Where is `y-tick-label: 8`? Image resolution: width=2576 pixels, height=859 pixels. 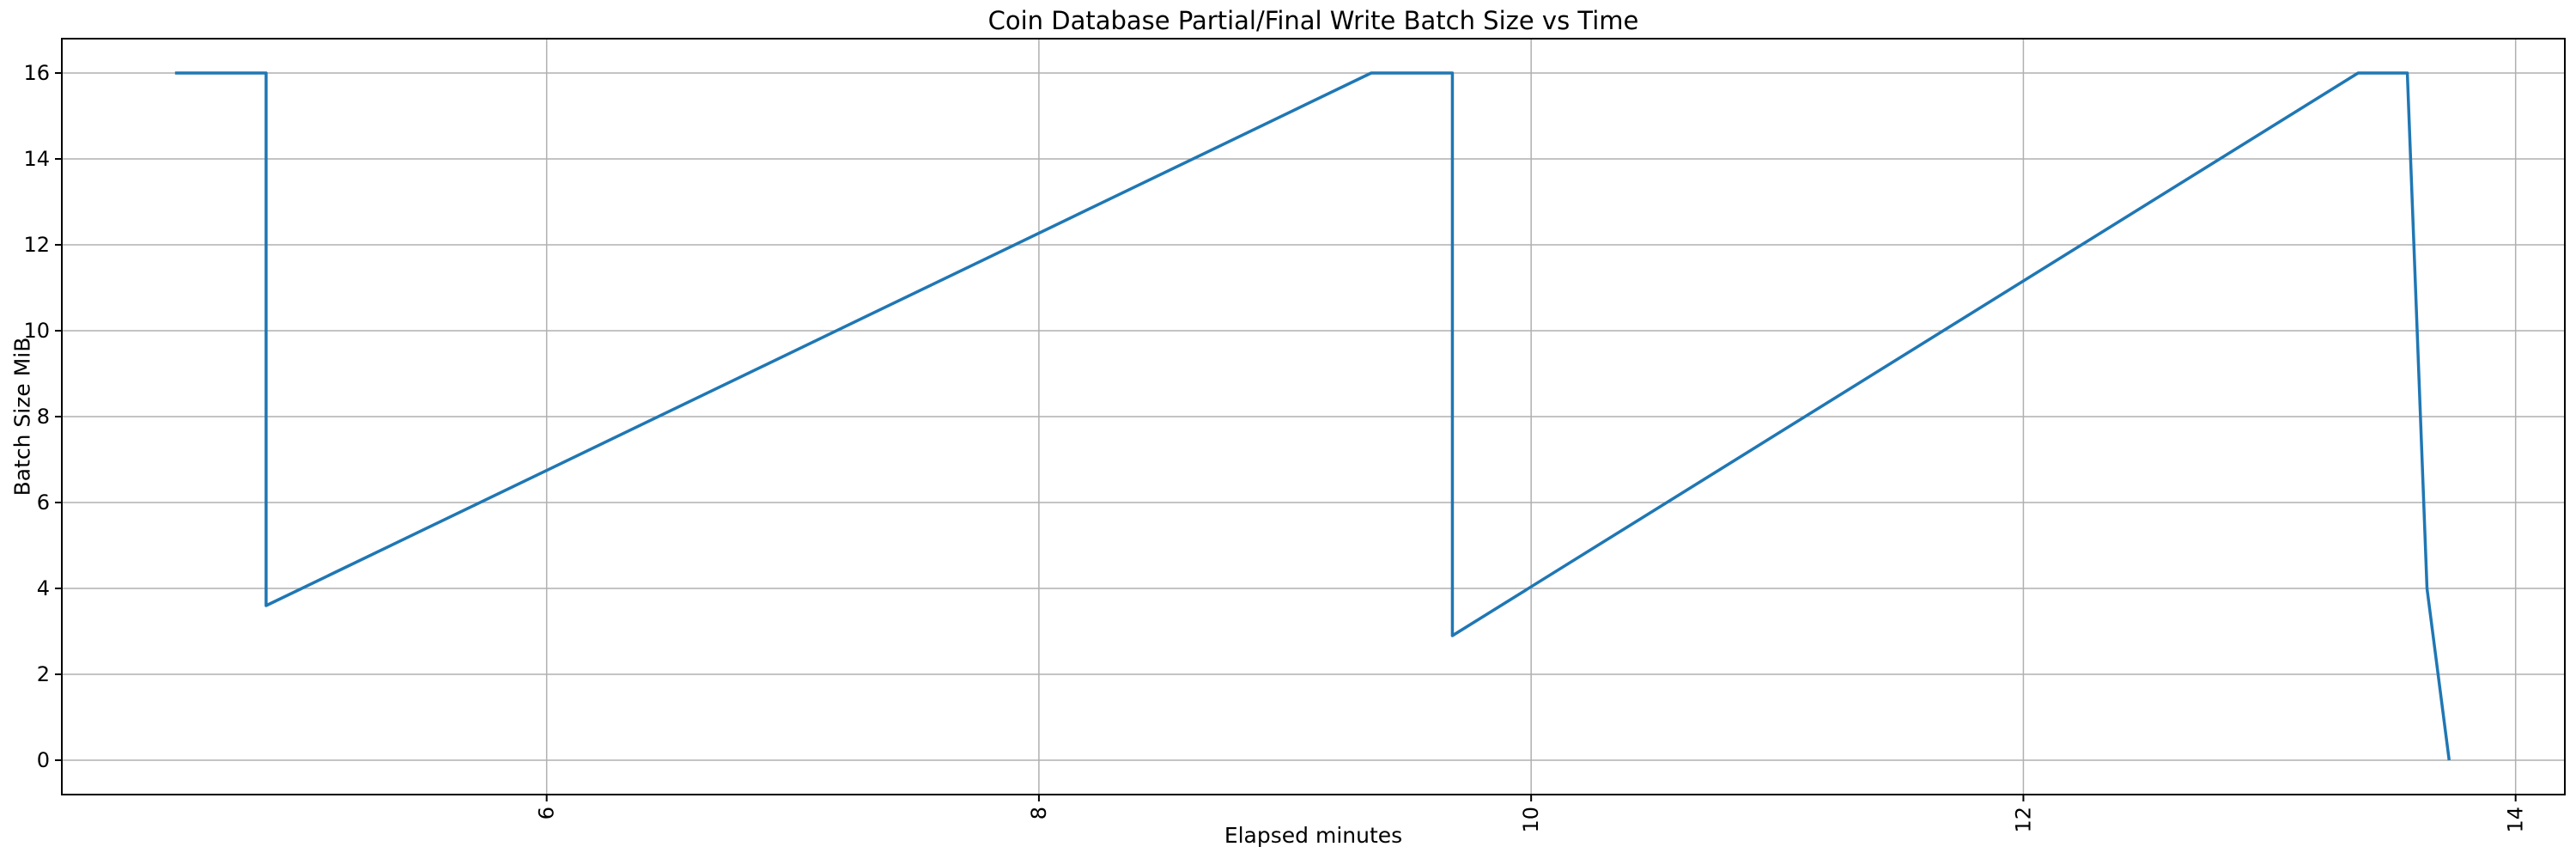
y-tick-label: 8 is located at coordinates (44, 417).